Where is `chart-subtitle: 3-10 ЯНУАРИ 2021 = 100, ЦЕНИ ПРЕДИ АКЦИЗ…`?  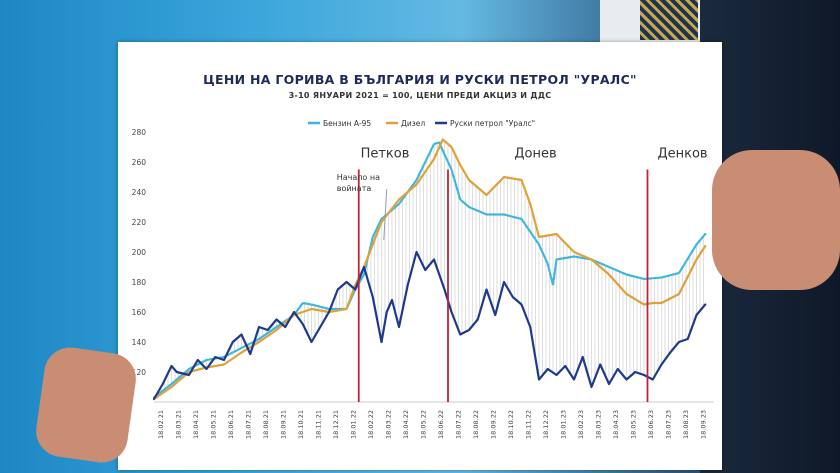
chart-subtitle: 3-10 ЯНУАРИ 2021 = 100, ЦЕНИ ПРЕДИ АКЦИЗ… is located at coordinates (420, 95).